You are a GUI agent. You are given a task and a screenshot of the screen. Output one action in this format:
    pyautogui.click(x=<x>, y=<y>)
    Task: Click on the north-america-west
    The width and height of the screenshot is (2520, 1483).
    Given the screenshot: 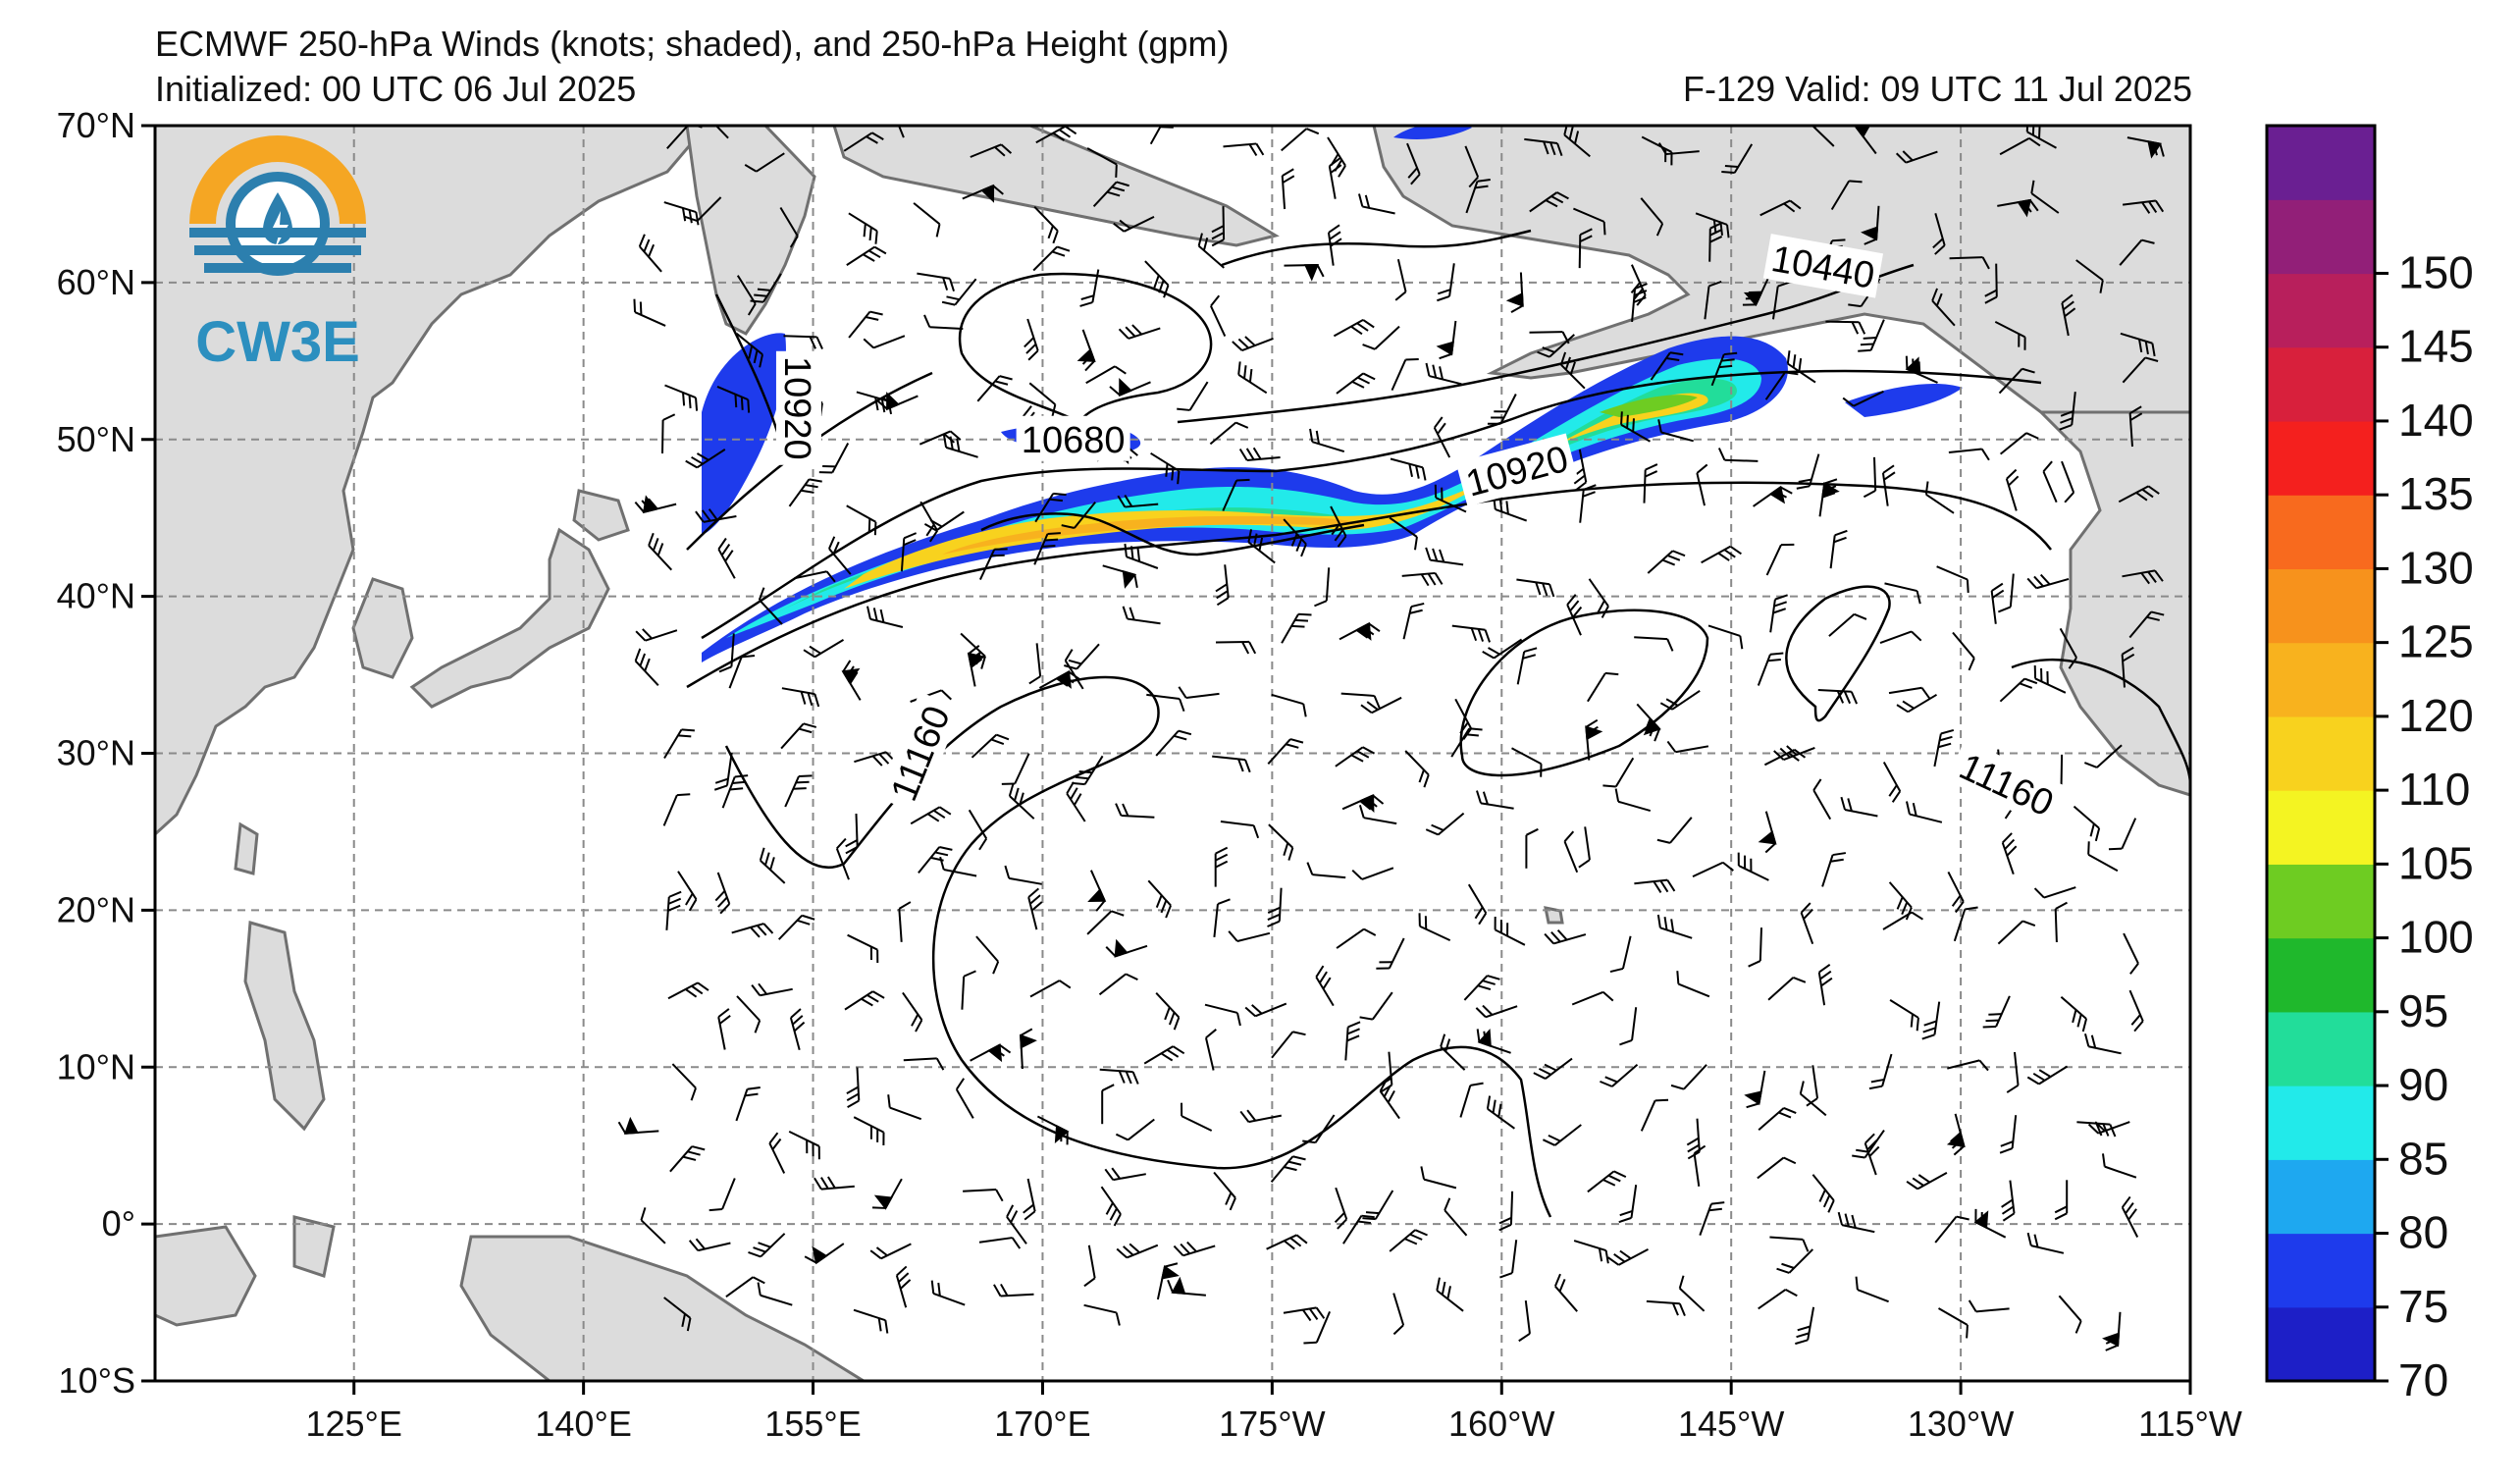 What is the action you would take?
    pyautogui.click(x=2113, y=603)
    